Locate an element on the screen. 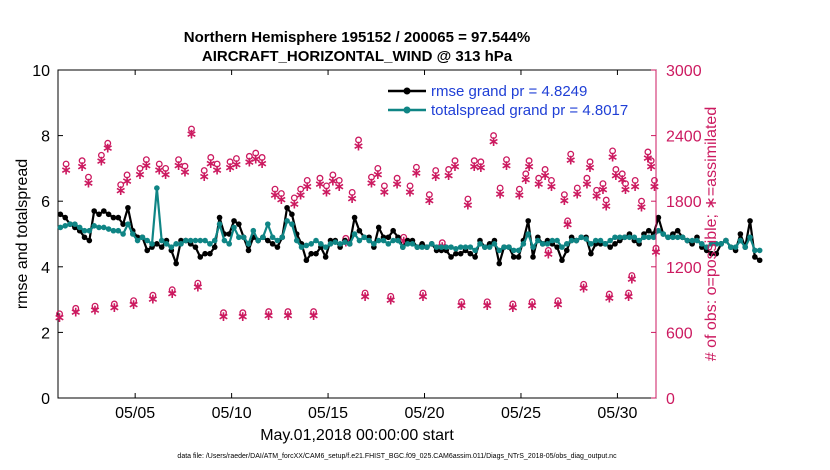 The height and width of the screenshot is (470, 830). y-axis-label-left: rmse and totalspread is located at coordinates (22, 234).